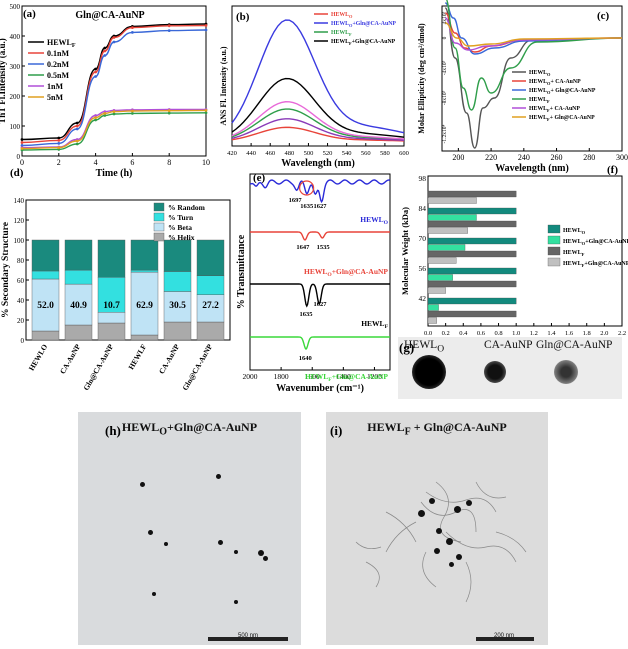  Describe the element at coordinates (428, 333) in the screenshot. I see `panel-f-xtick-label: 0.0` at that location.